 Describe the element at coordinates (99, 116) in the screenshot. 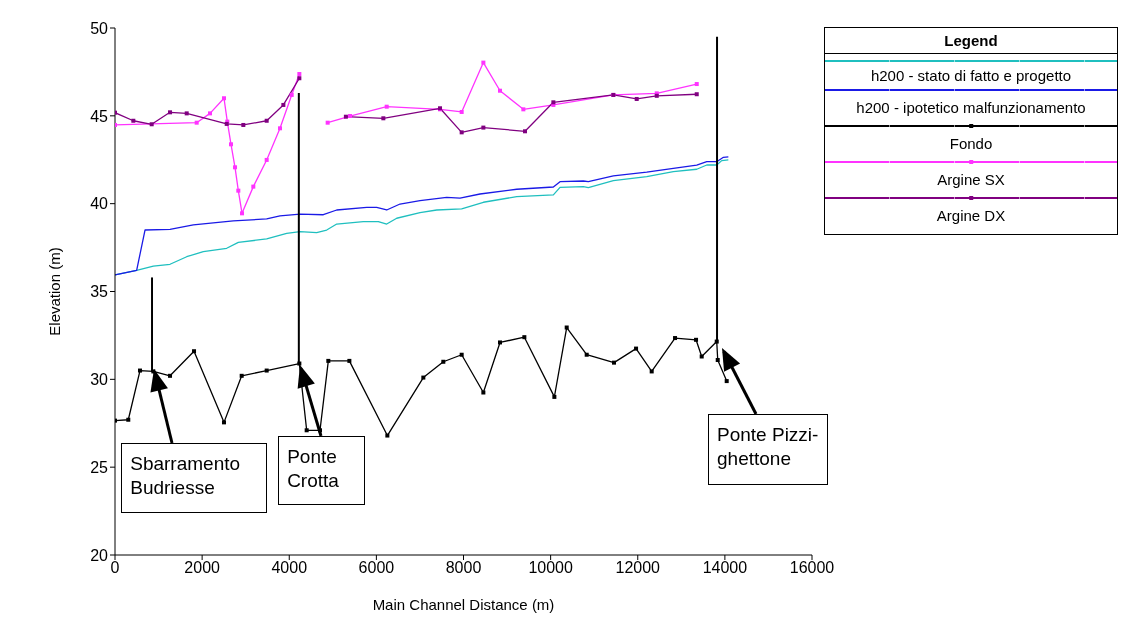

I see `y-tick-label: 45` at that location.